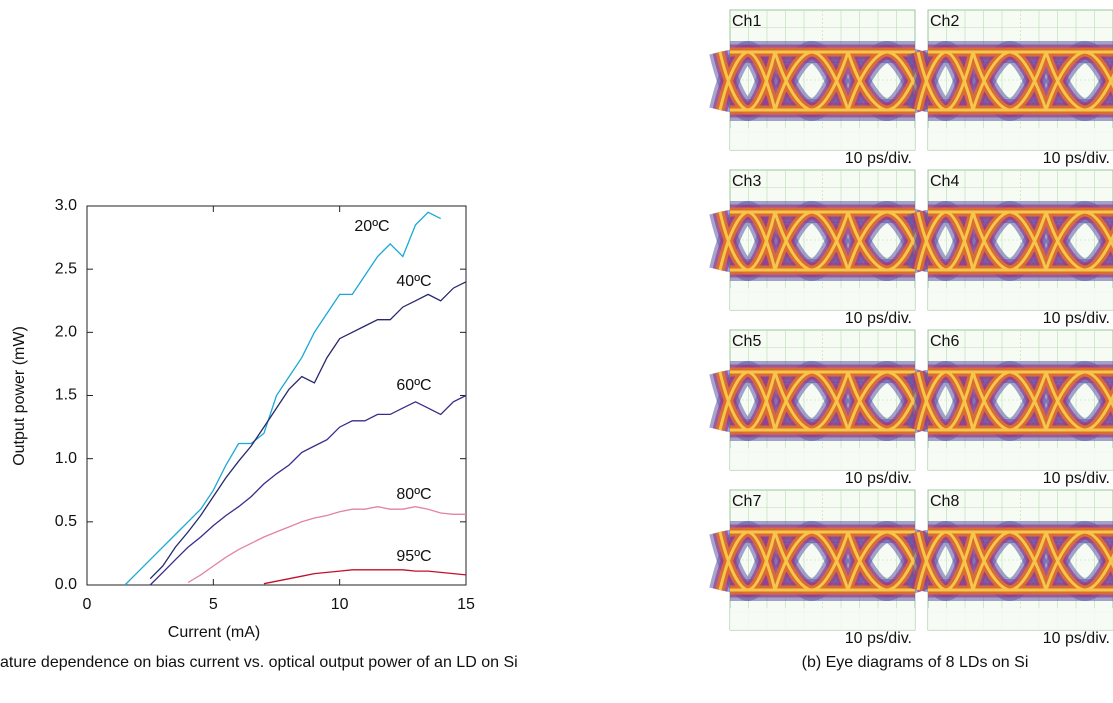  I want to click on eye-panel: Ch4 10 ps/div., so click(1010, 248).